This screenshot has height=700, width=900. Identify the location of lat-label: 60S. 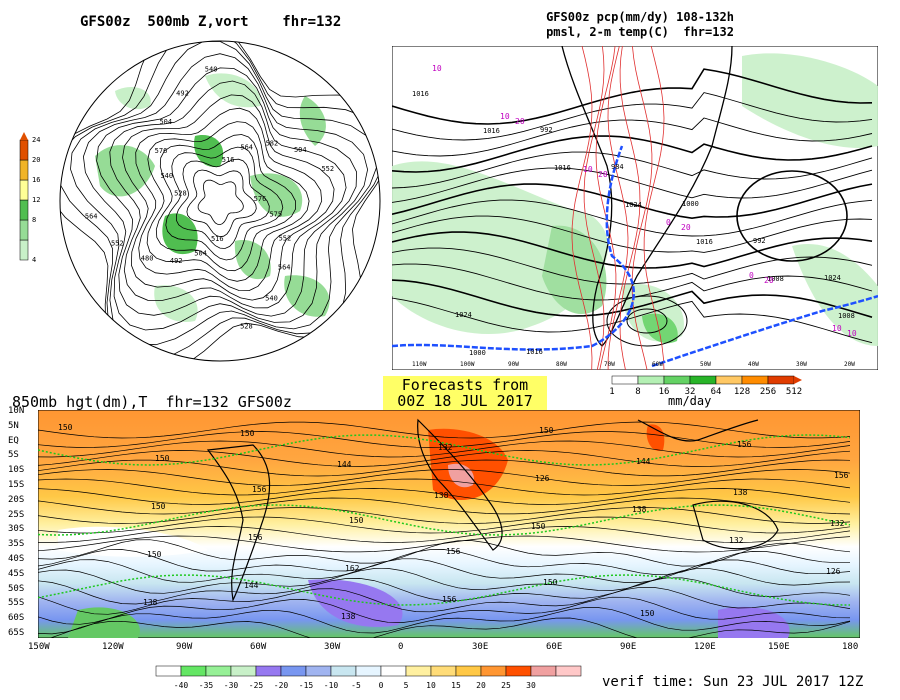
(16, 618).